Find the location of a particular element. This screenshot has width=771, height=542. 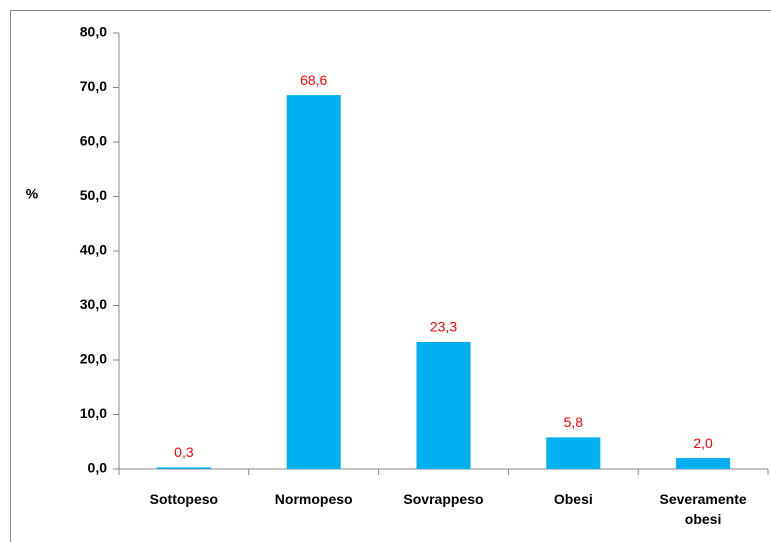

x-tick-label: Sovrappeso is located at coordinates (443, 499).